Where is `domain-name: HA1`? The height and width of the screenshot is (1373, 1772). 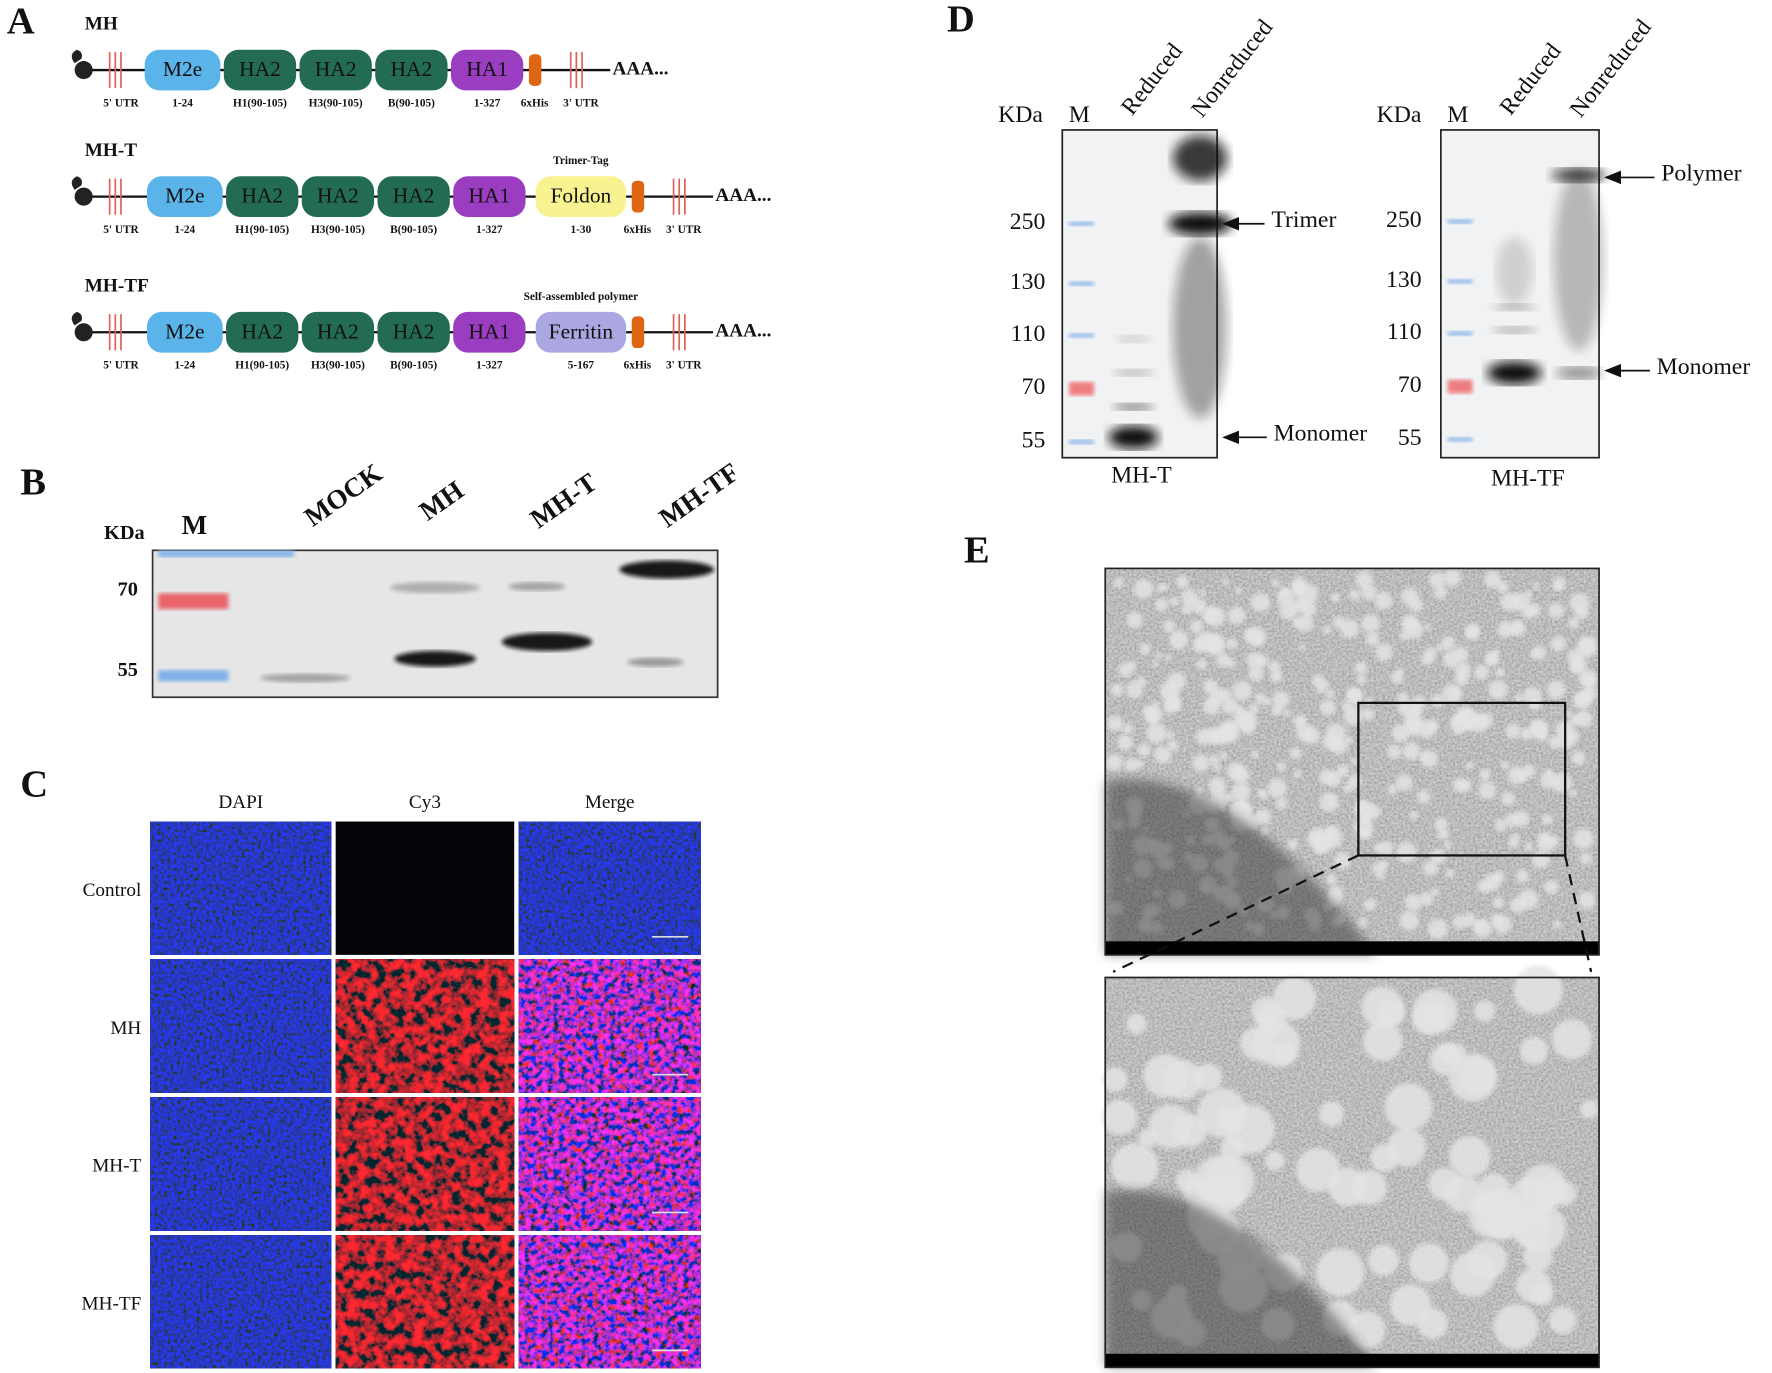 domain-name: HA1 is located at coordinates (489, 331).